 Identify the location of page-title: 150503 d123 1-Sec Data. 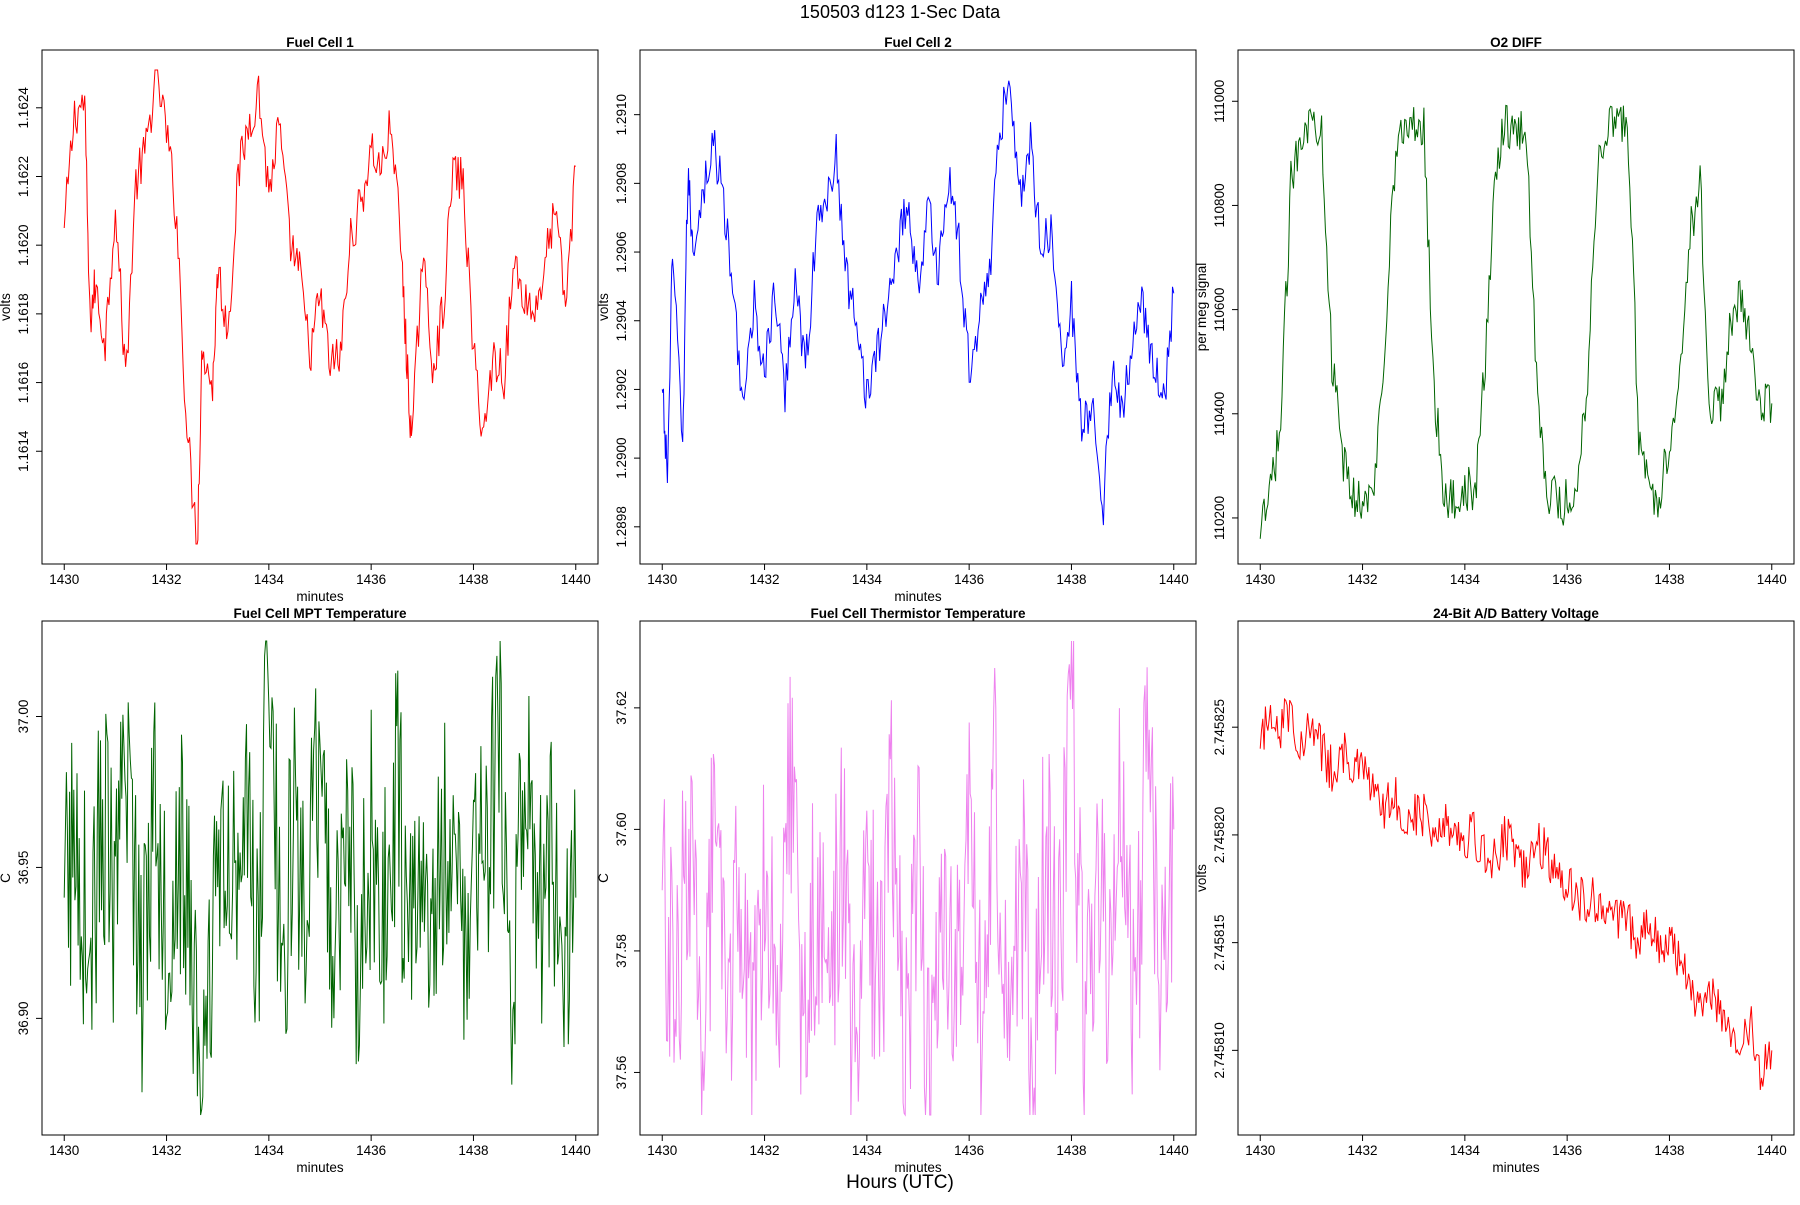
(900, 12).